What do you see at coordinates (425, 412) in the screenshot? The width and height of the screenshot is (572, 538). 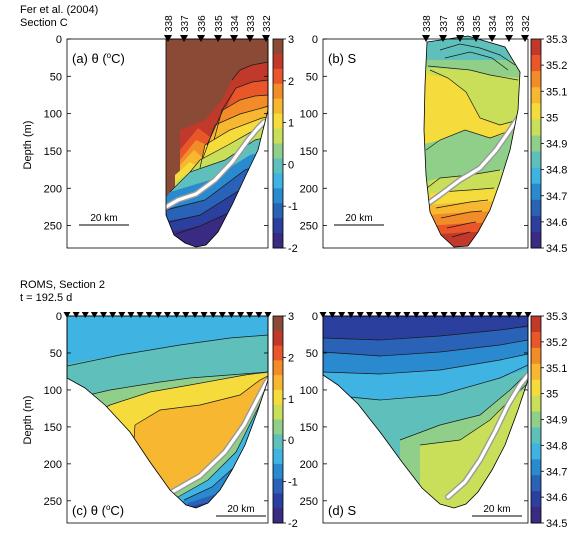 I see `panel-d-fill` at bounding box center [425, 412].